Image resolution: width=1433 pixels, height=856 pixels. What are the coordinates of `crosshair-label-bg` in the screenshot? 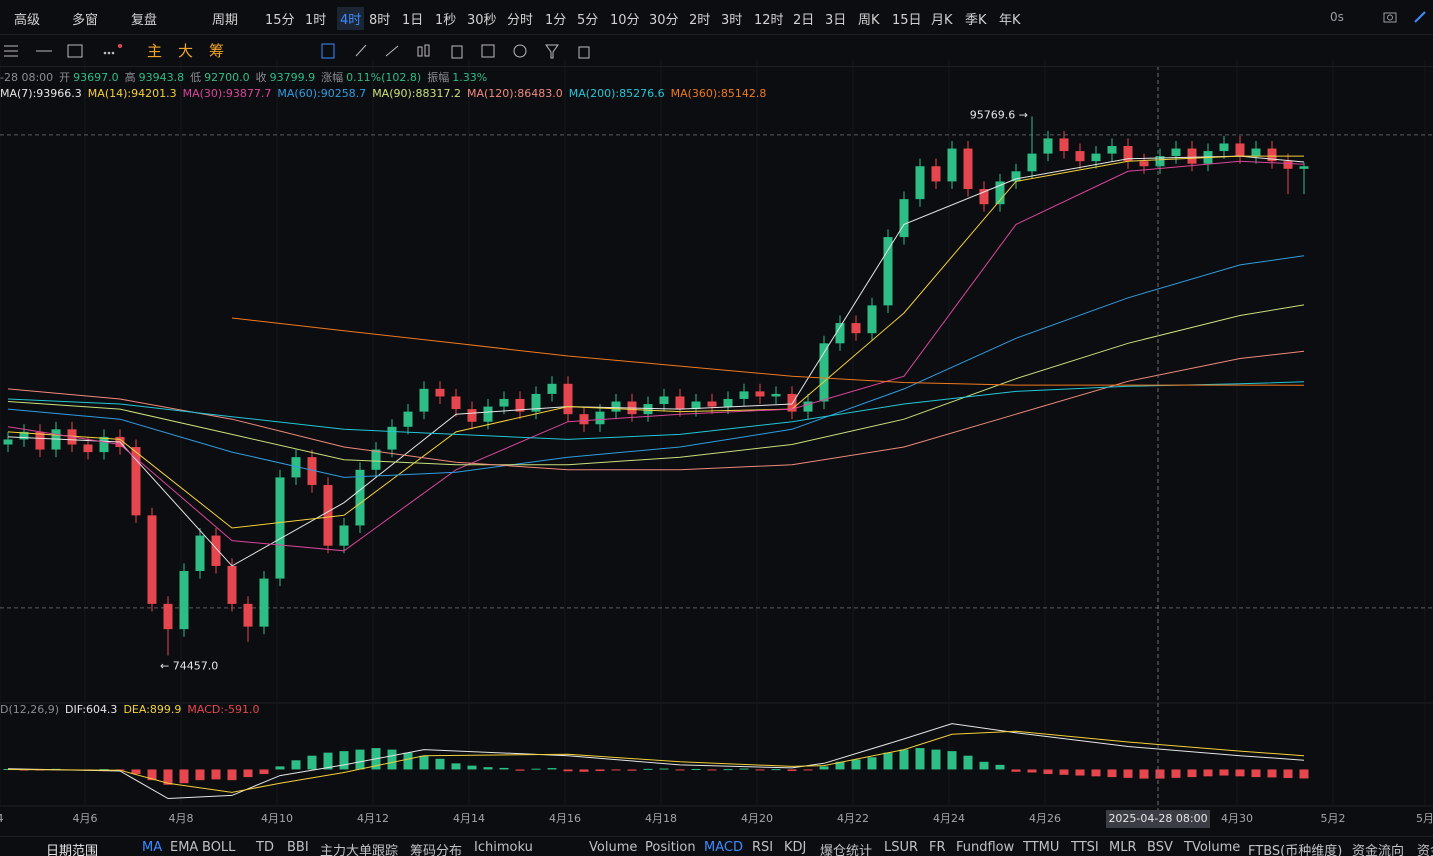 It's located at (1158, 819).